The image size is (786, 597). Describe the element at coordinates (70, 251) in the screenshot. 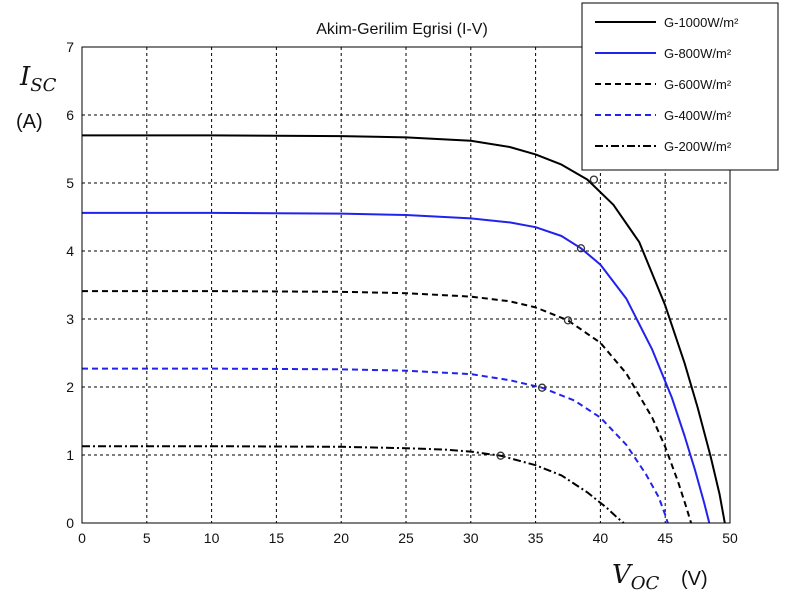

I see `y-tick-label: 4` at that location.